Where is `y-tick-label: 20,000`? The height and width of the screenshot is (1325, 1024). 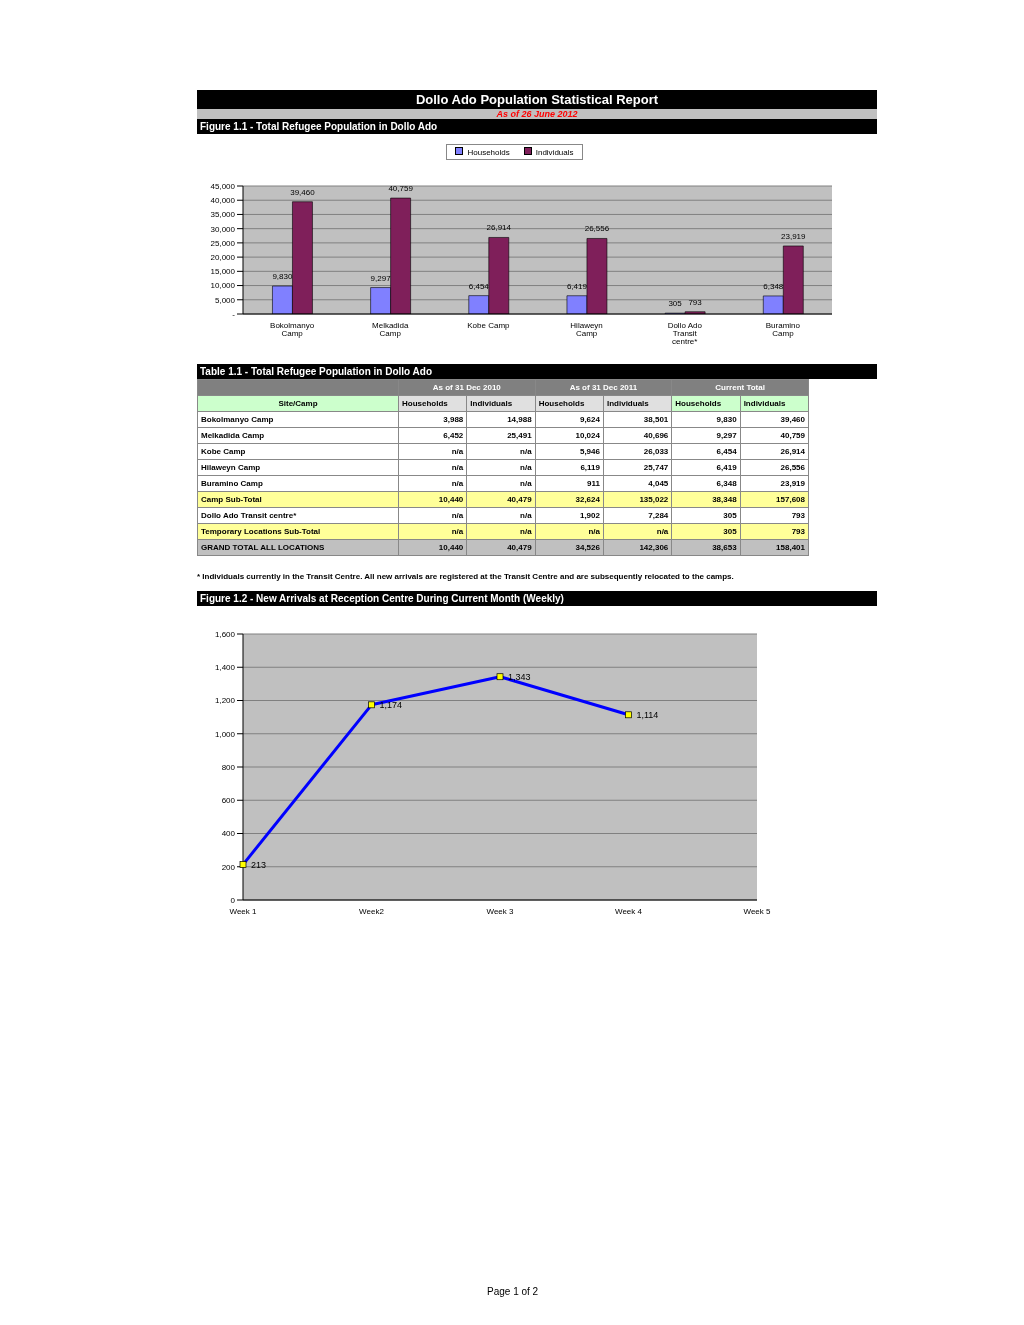 y-tick-label: 20,000 is located at coordinates (223, 257).